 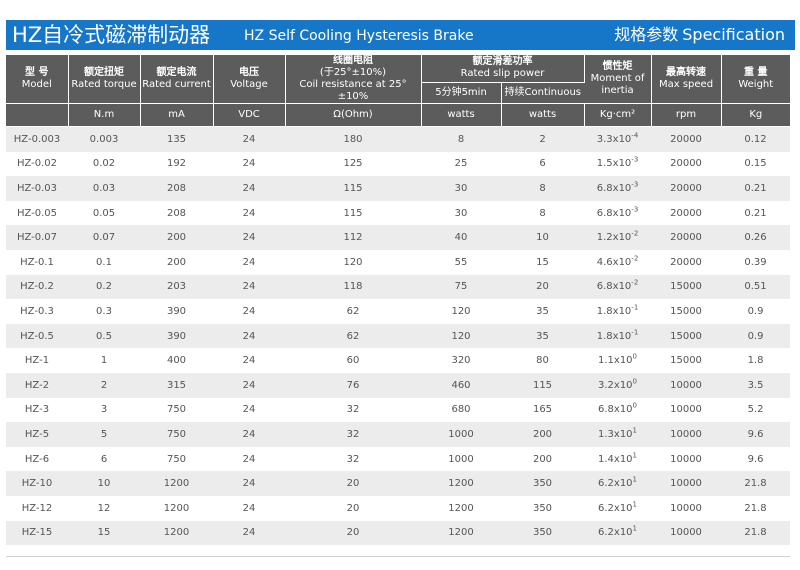 What do you see at coordinates (461, 385) in the screenshot?
I see `cell-slip5: 460` at bounding box center [461, 385].